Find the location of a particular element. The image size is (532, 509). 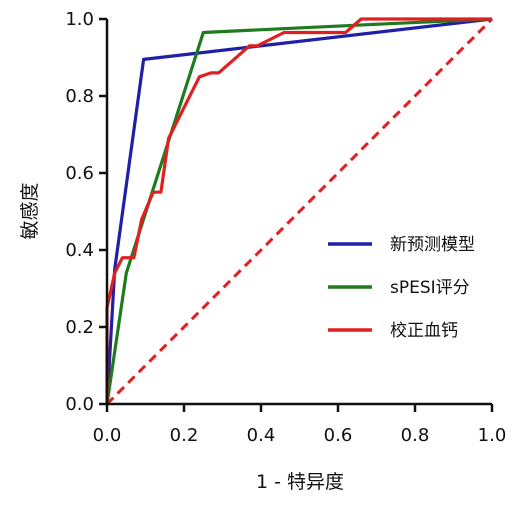

x-tick-label: 1.0 is located at coordinates (492, 435).